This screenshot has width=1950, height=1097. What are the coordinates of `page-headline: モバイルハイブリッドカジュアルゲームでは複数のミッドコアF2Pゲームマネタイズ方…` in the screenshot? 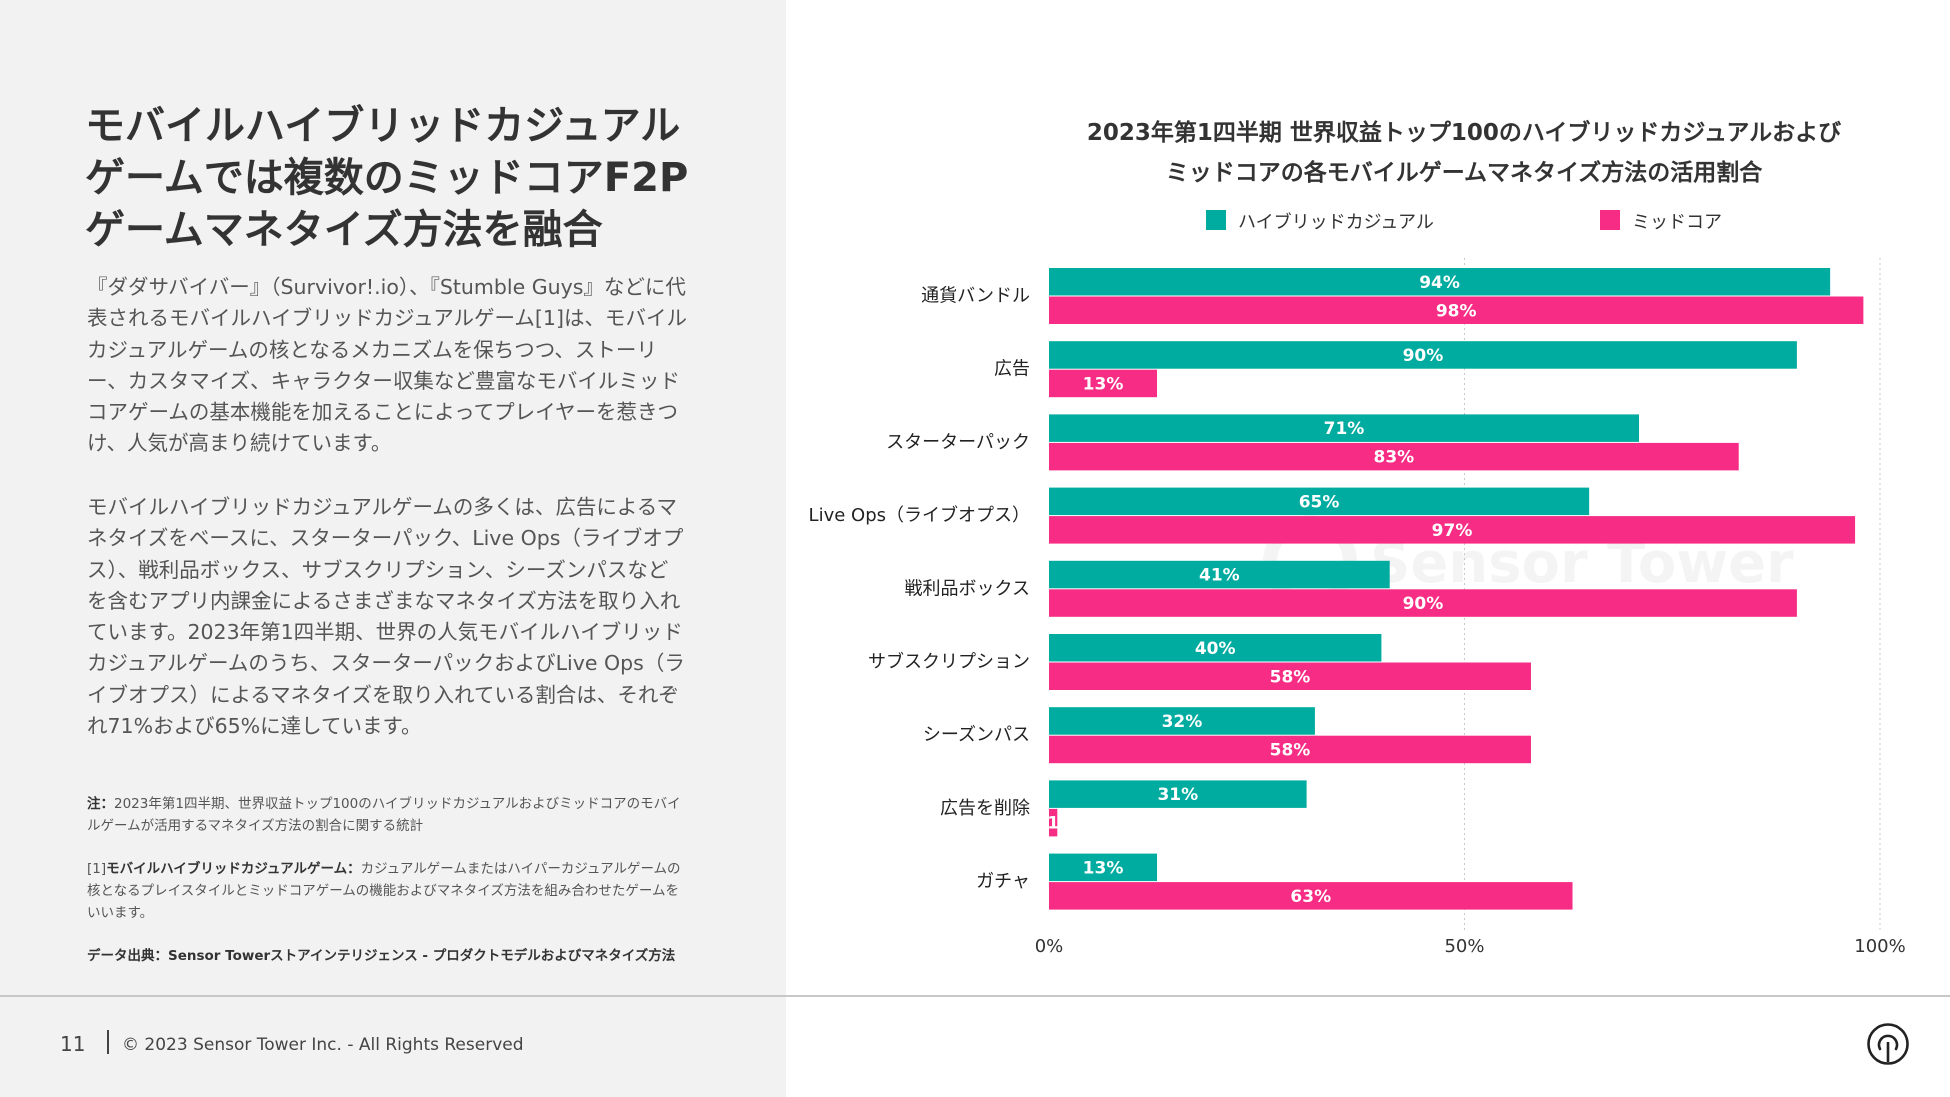 It's located at (387, 178).